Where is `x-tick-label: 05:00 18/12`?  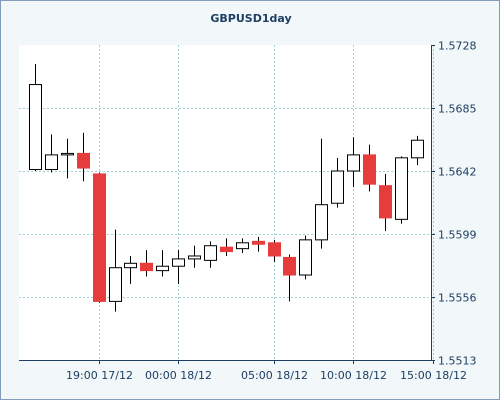
x-tick-label: 05:00 18/12 is located at coordinates (274, 375).